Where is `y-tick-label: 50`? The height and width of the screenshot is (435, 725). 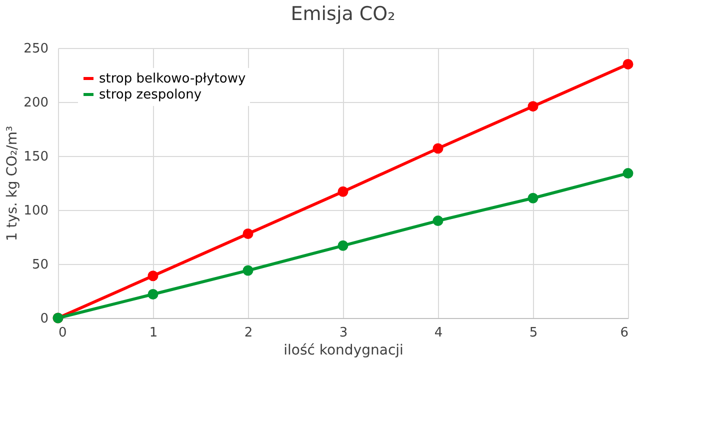 y-tick-label: 50 is located at coordinates (40, 265).